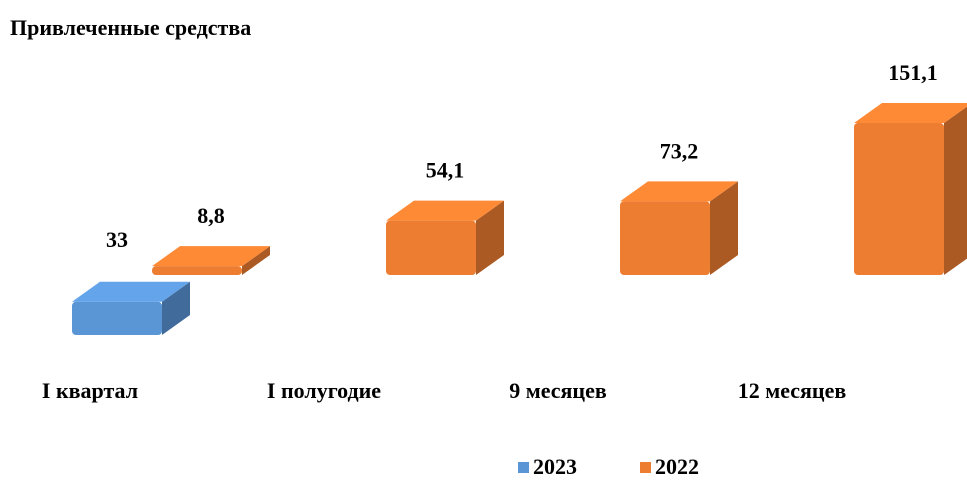 The height and width of the screenshot is (480, 967). Describe the element at coordinates (211, 215) in the screenshot. I see `data-label: 8,8` at that location.